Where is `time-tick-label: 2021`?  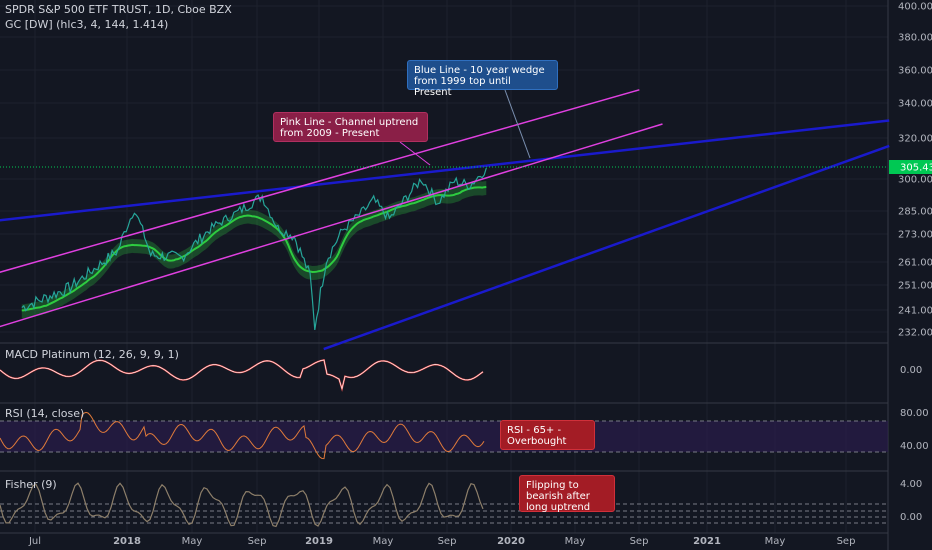 time-tick-label: 2021 is located at coordinates (707, 541).